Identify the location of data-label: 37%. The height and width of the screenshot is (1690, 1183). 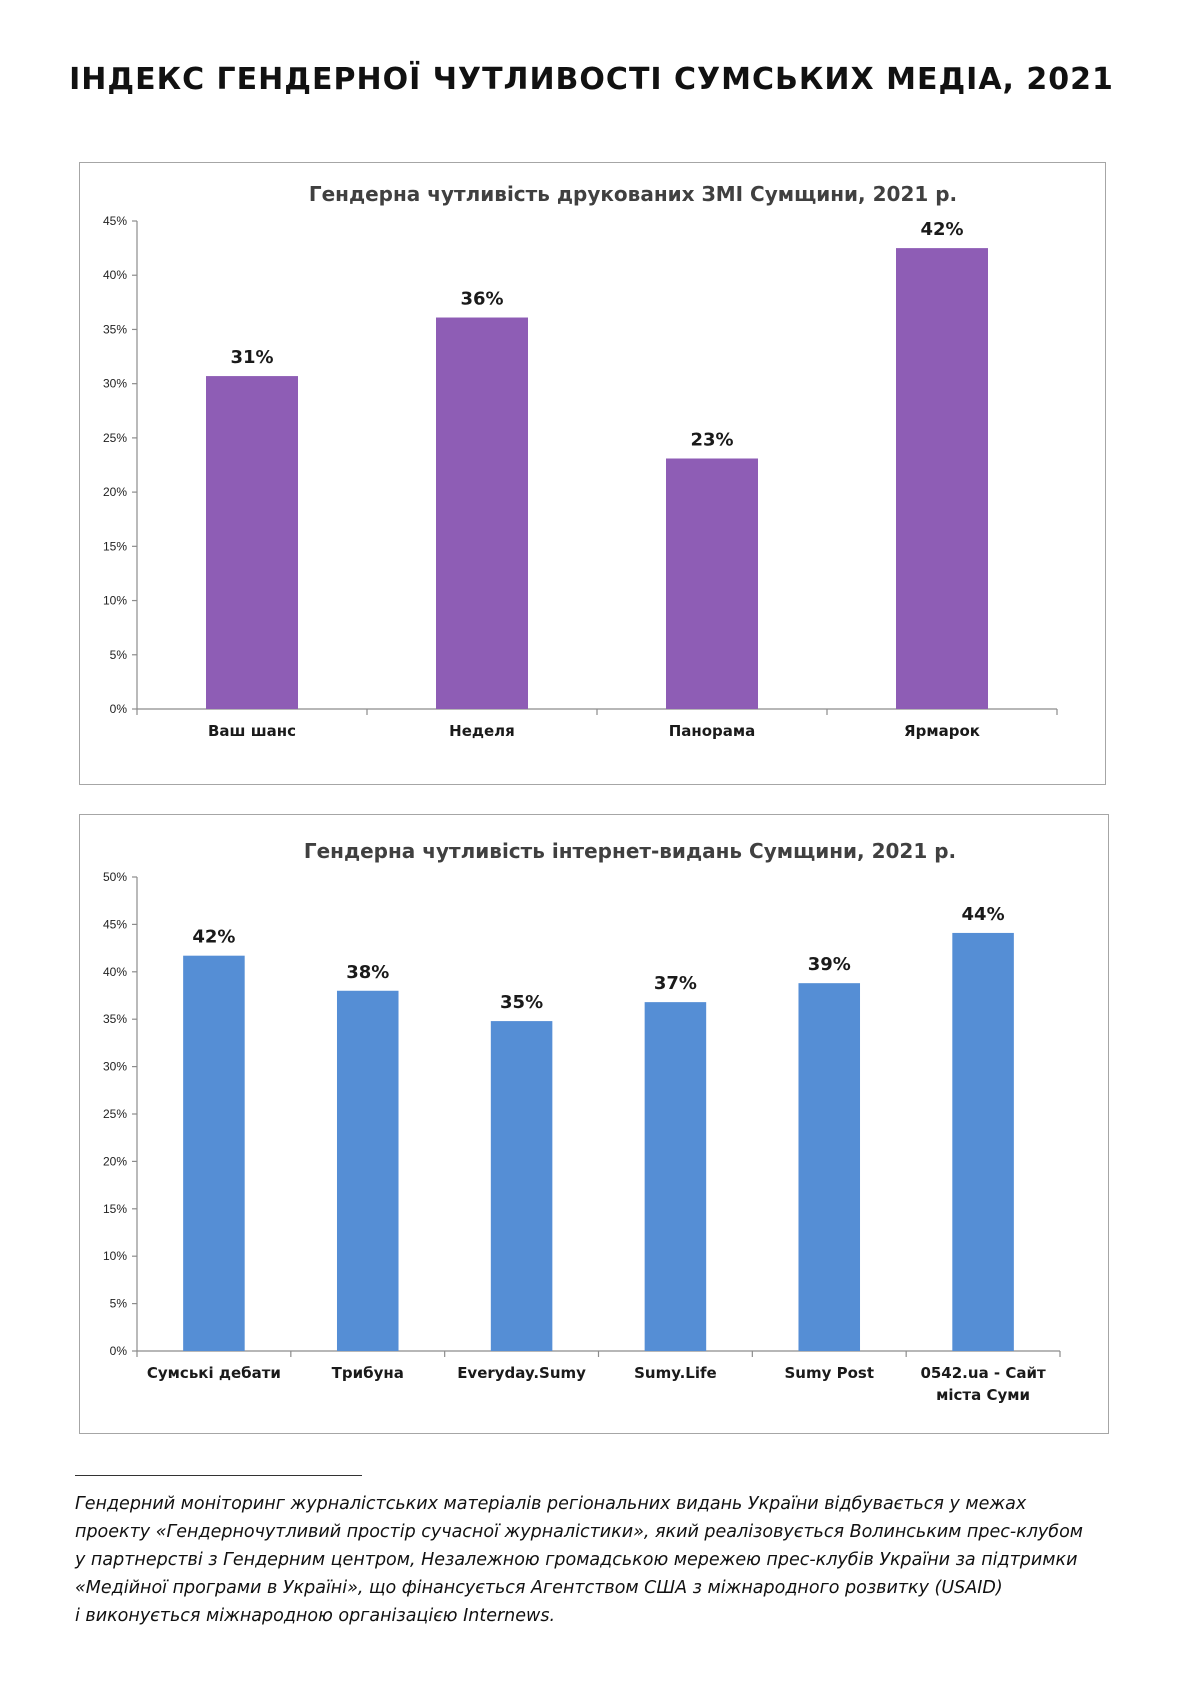
(675, 983).